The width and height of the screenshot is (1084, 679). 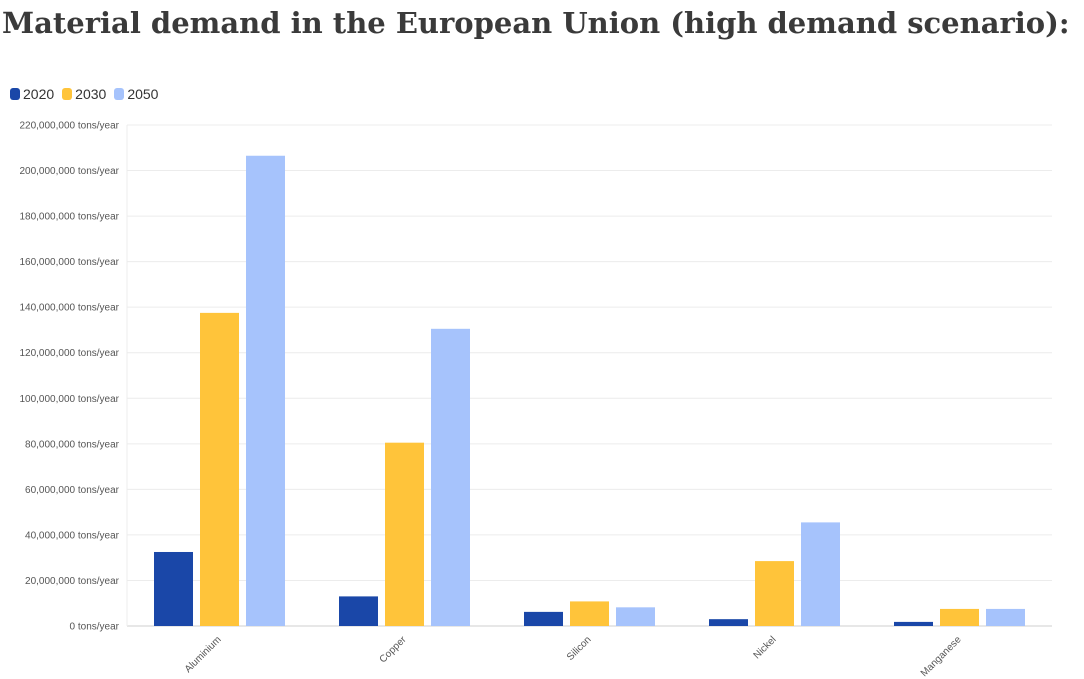 I want to click on y-tick-label: 140,000,000 tons/year, so click(x=69, y=308).